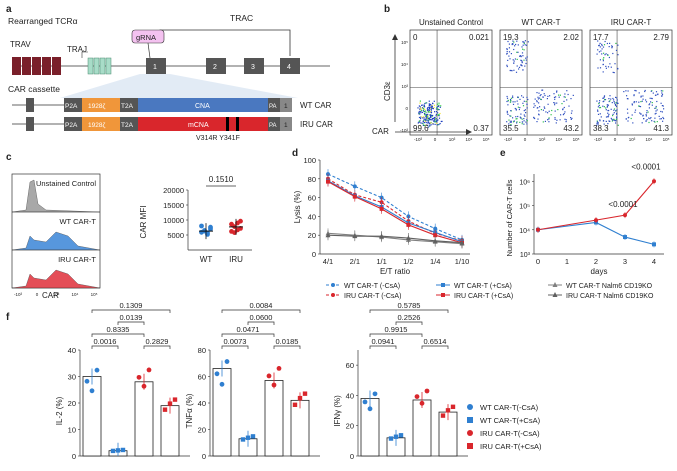 The height and width of the screenshot is (471, 677). What do you see at coordinates (625, 215) in the screenshot?
I see `growth-point` at bounding box center [625, 215].